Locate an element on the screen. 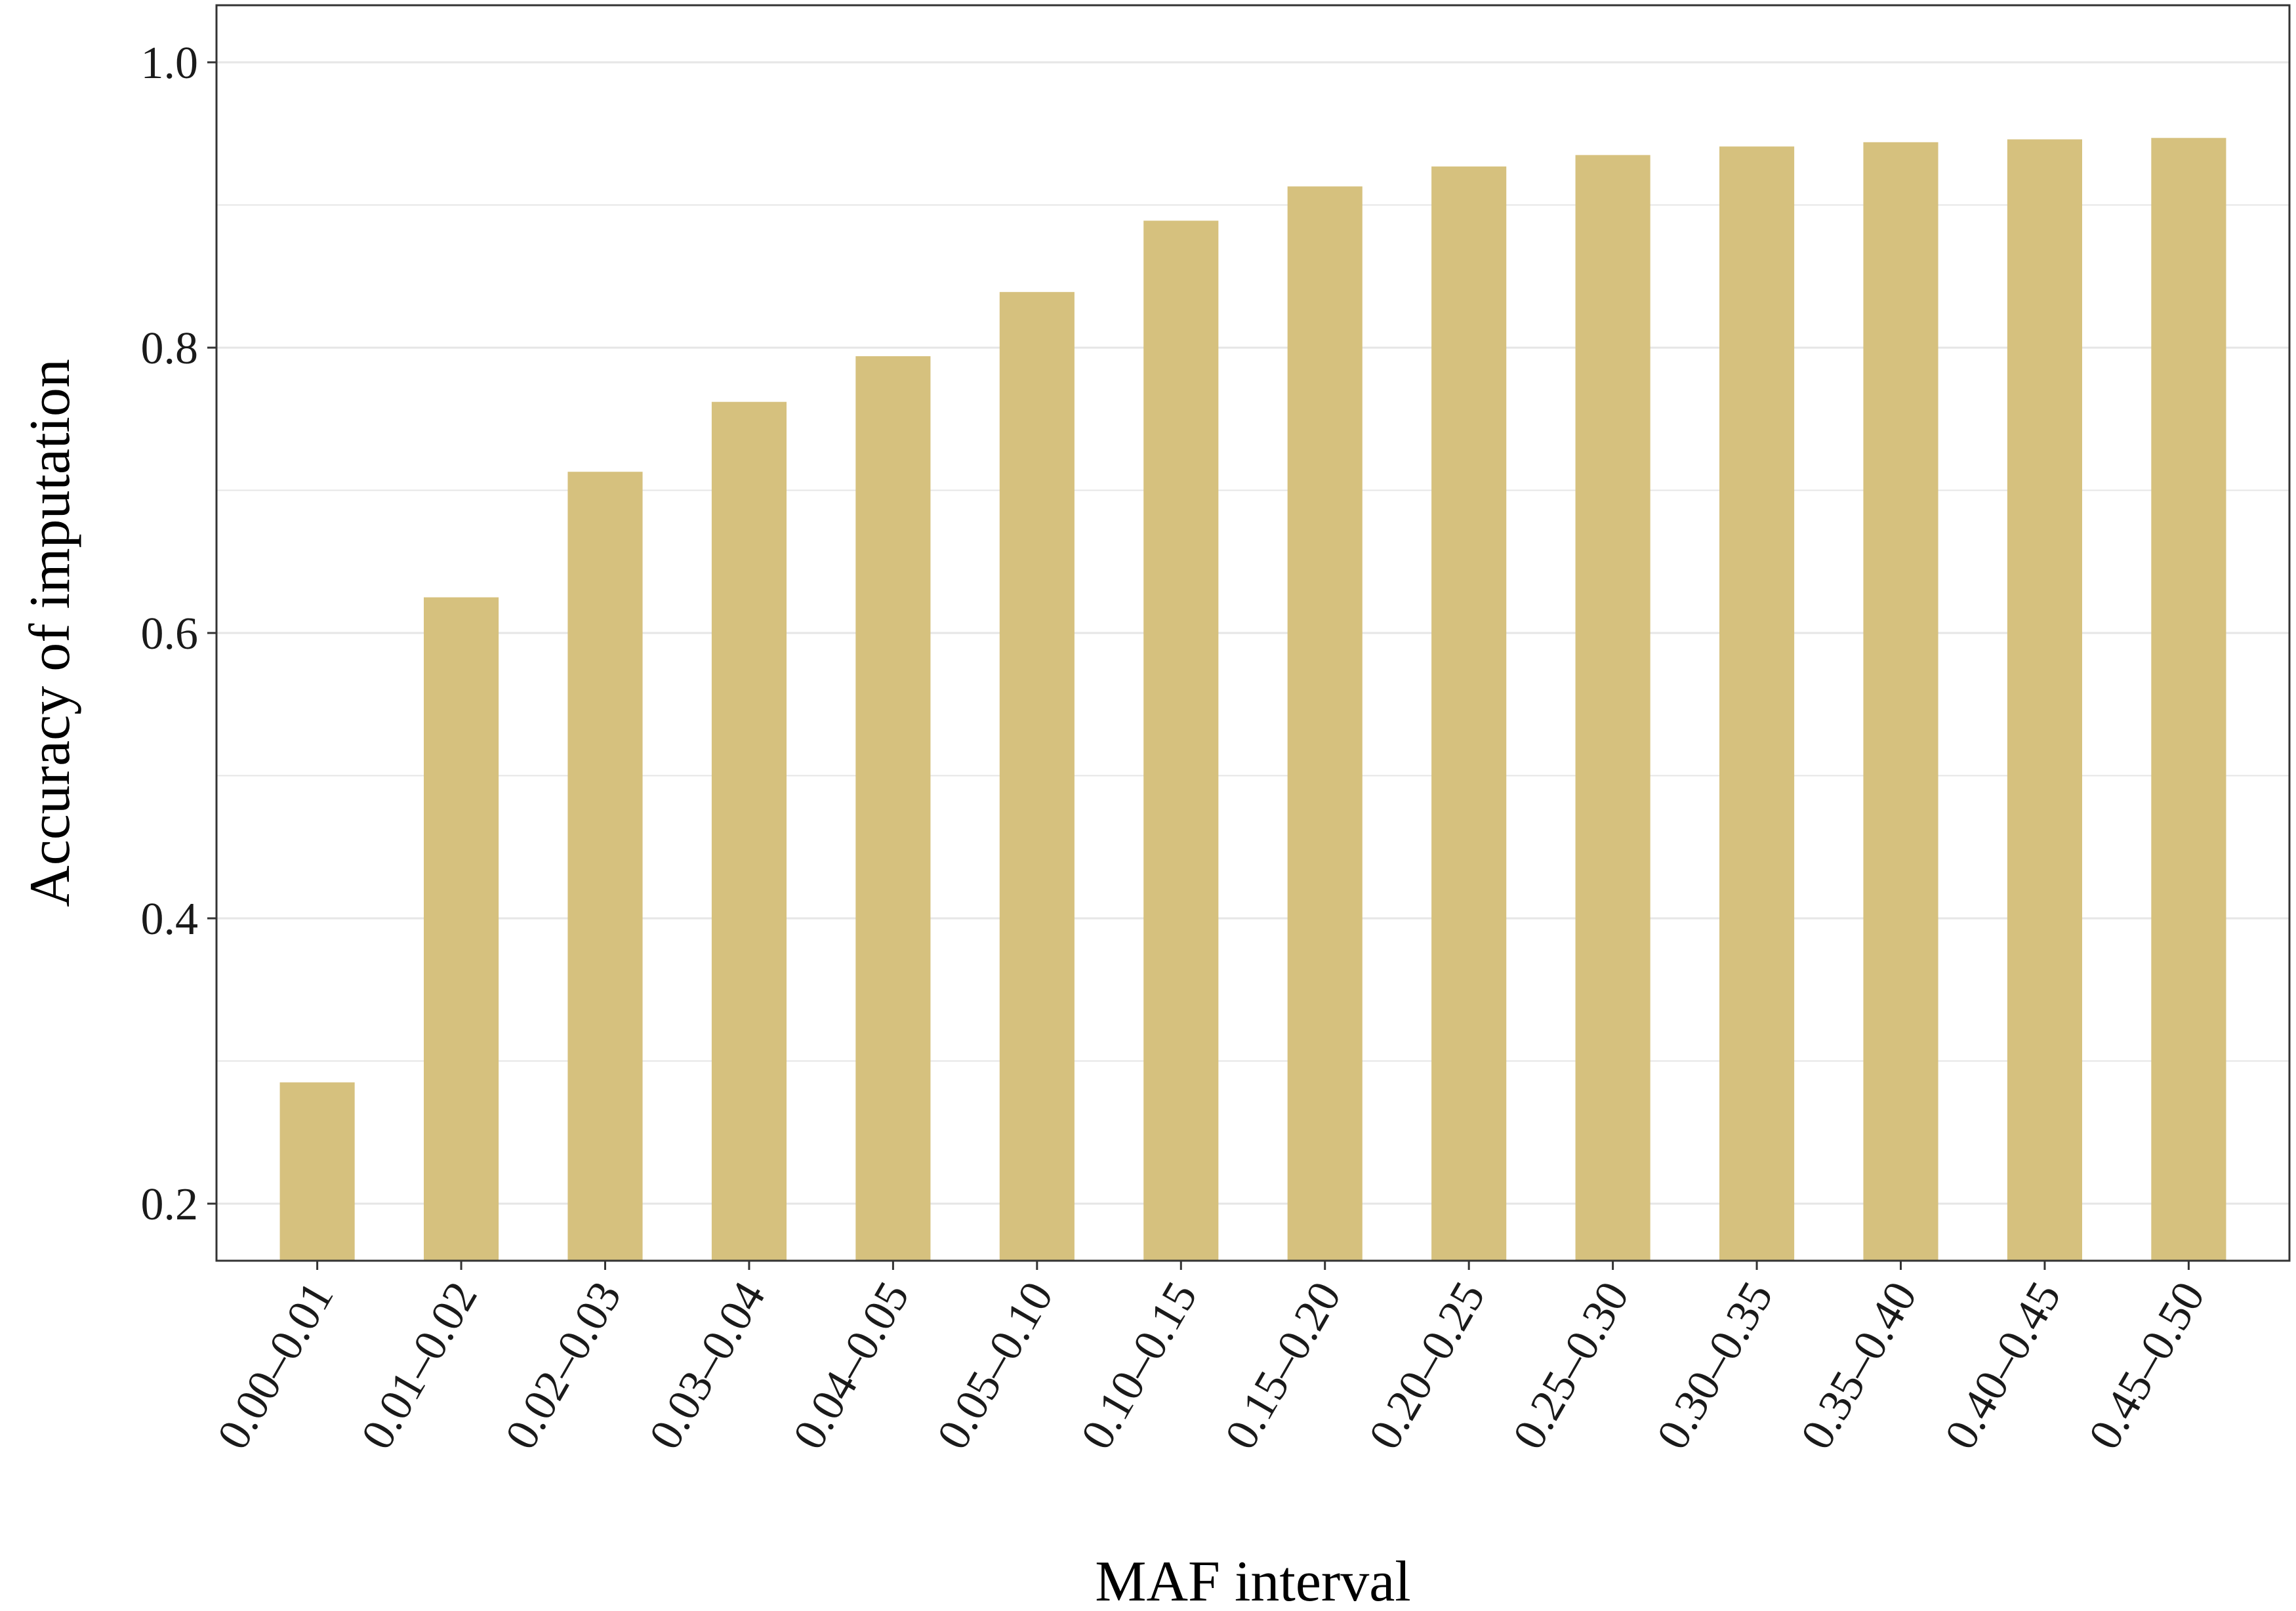  bar-0.05–0.10 is located at coordinates (1037, 776).